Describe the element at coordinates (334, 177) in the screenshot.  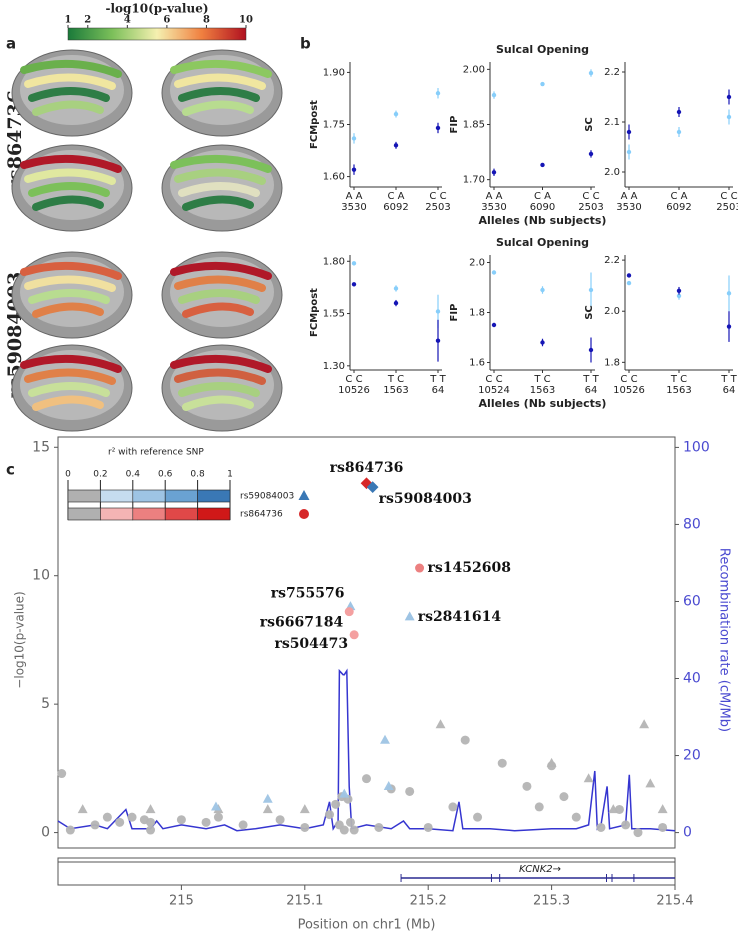
I see `y-tick-label: 1.60` at that location.